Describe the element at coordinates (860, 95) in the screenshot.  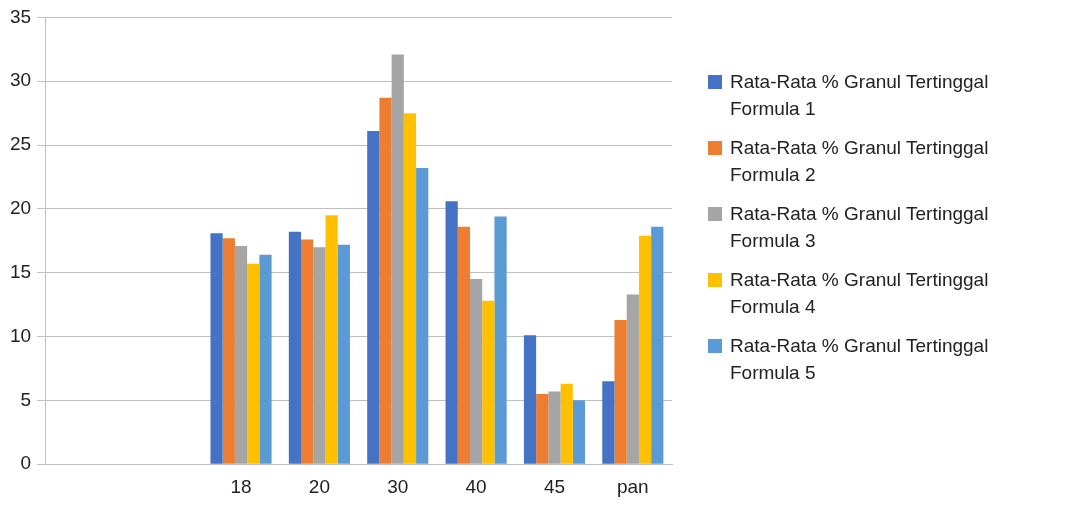
I see `legend-label: Rata-Rata % Granul Tertinggal Formula 1` at that location.